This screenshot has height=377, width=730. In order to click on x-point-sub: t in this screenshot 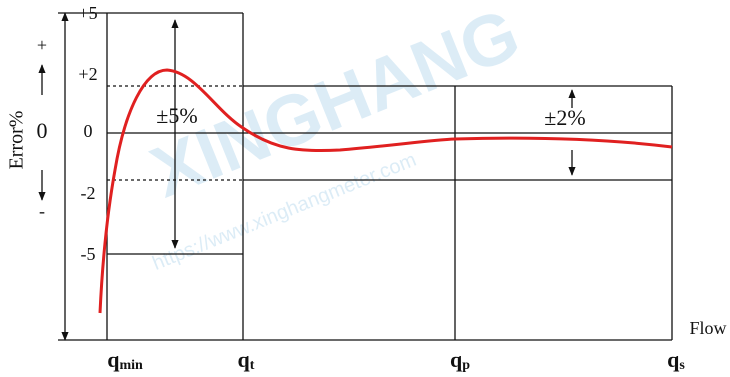, I will do `click(252, 365)`.